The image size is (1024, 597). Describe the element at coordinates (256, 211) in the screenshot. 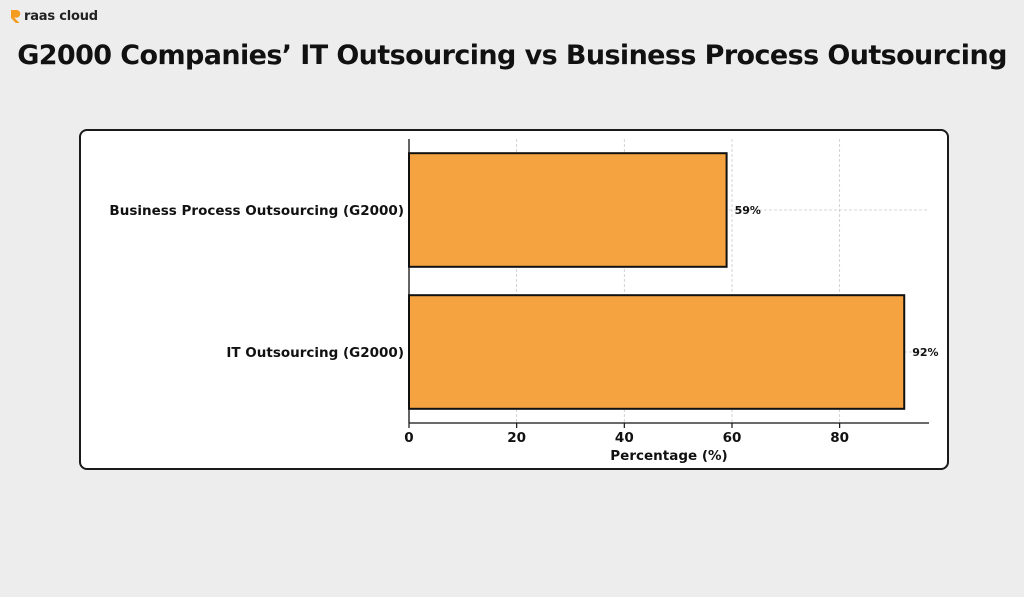

I see `category-label-0: Business Process Outsourcing (G2000)` at that location.